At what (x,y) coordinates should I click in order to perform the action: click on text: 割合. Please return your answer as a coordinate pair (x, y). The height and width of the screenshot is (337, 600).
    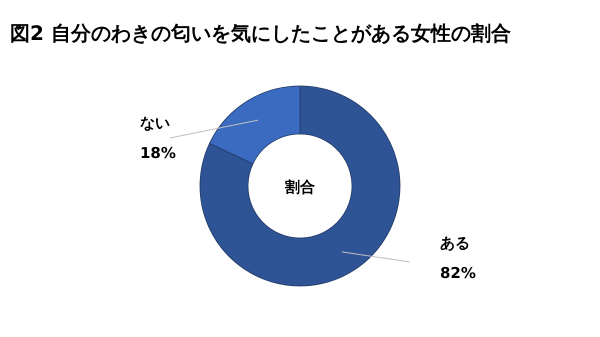
    Looking at the image, I should click on (299, 187).